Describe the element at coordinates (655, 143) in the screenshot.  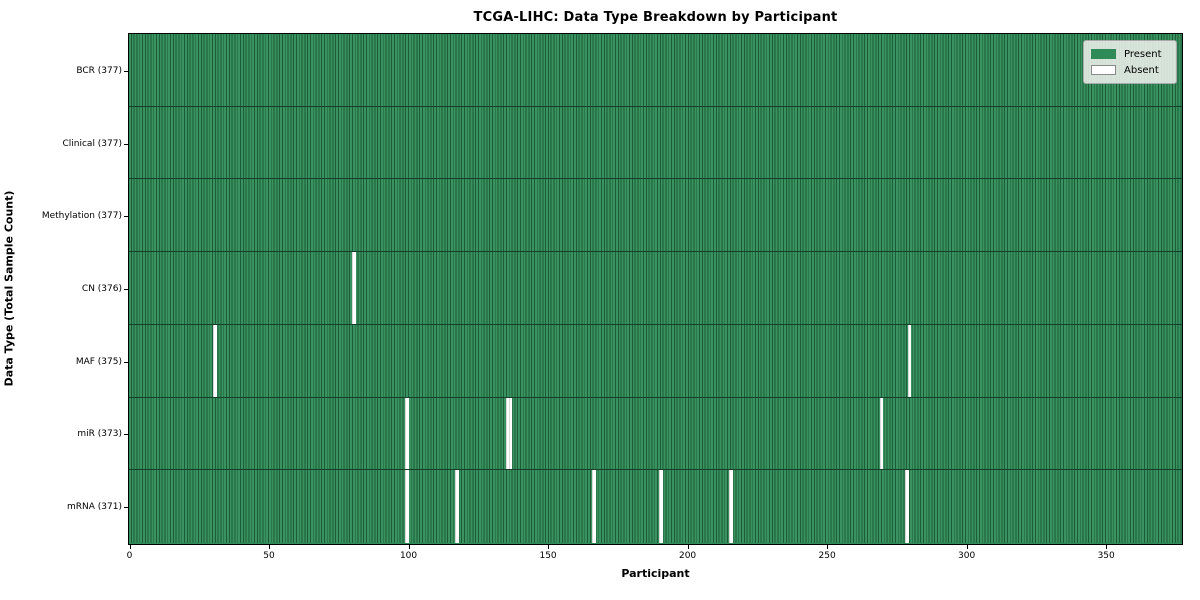
I see `heatmap-row-Clinical` at that location.